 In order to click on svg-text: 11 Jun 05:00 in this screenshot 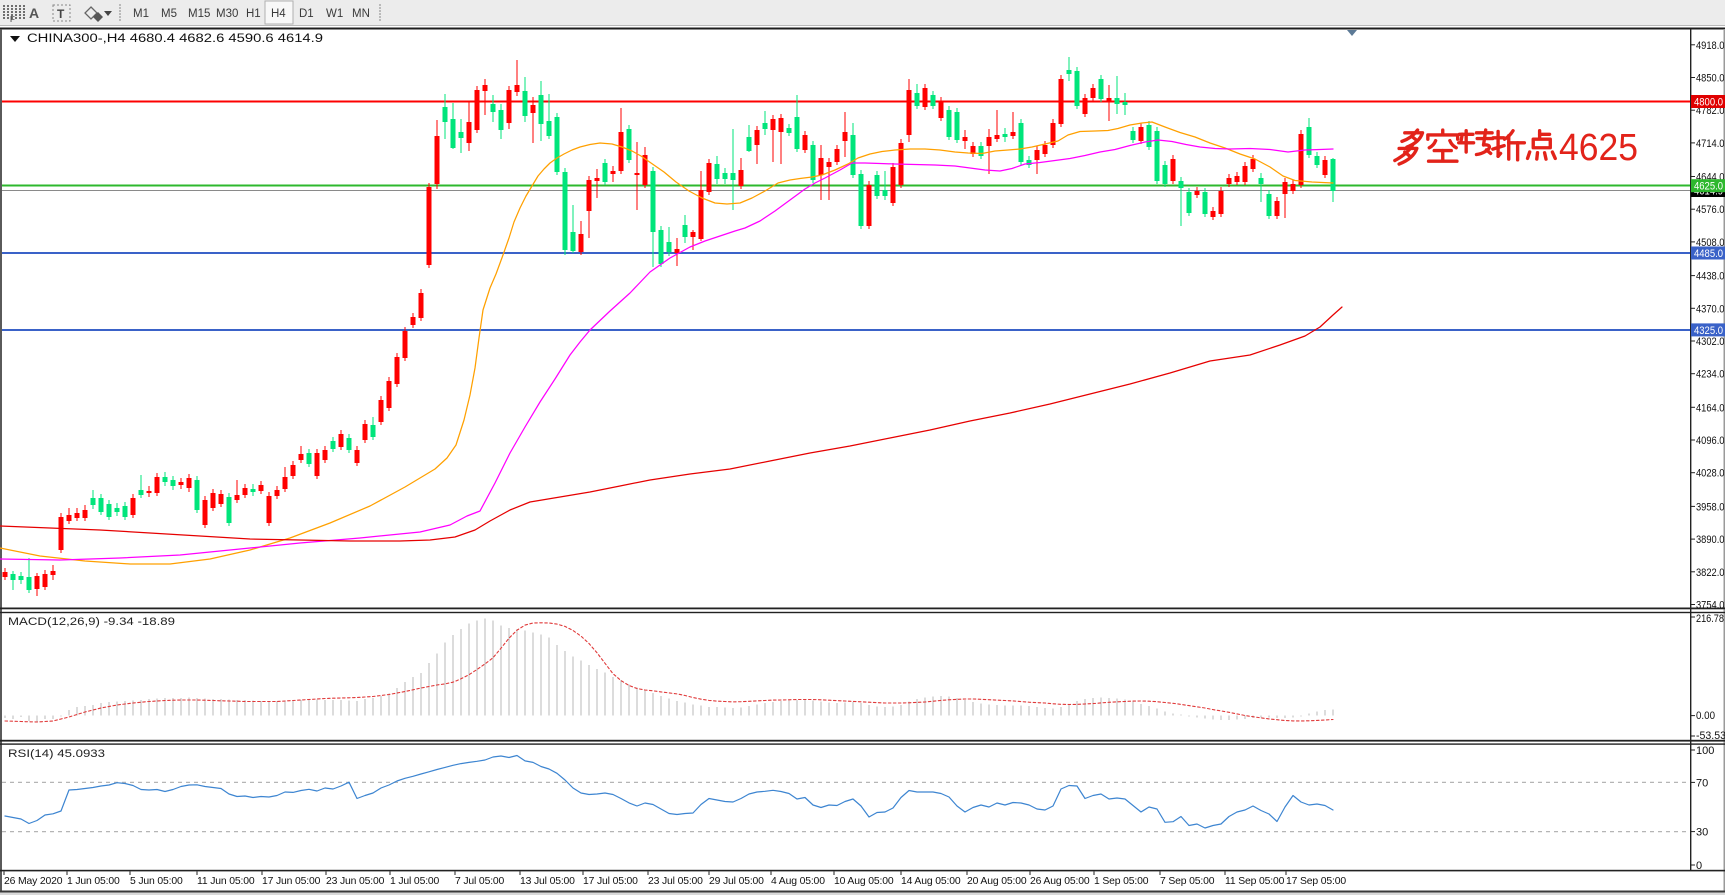, I will do `click(226, 881)`.